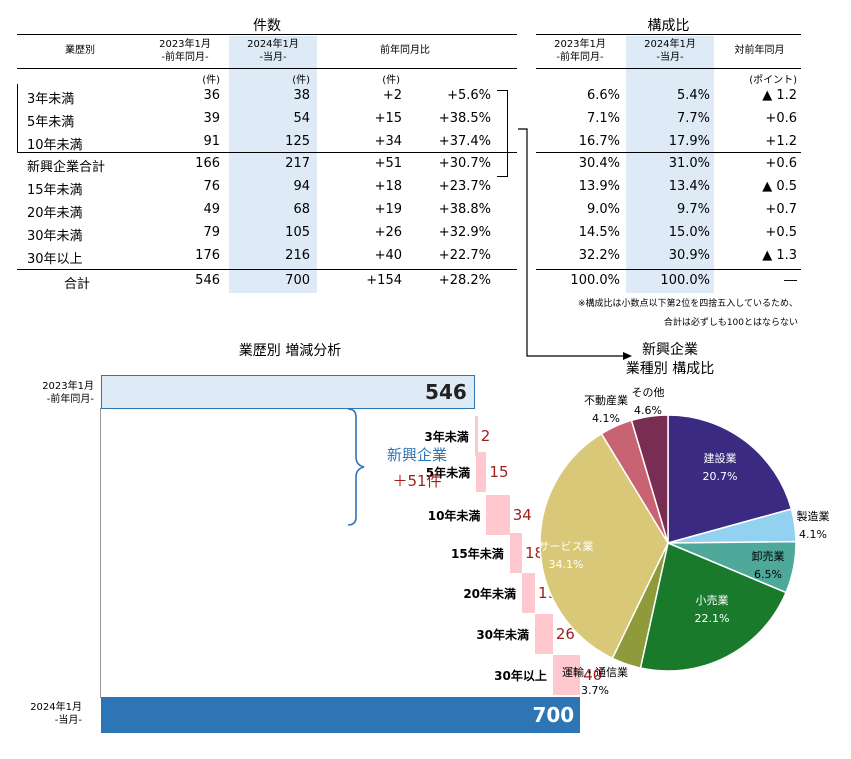 The width and height of the screenshot is (851, 759). I want to click on waterfall-step-value: 2, so click(485, 436).